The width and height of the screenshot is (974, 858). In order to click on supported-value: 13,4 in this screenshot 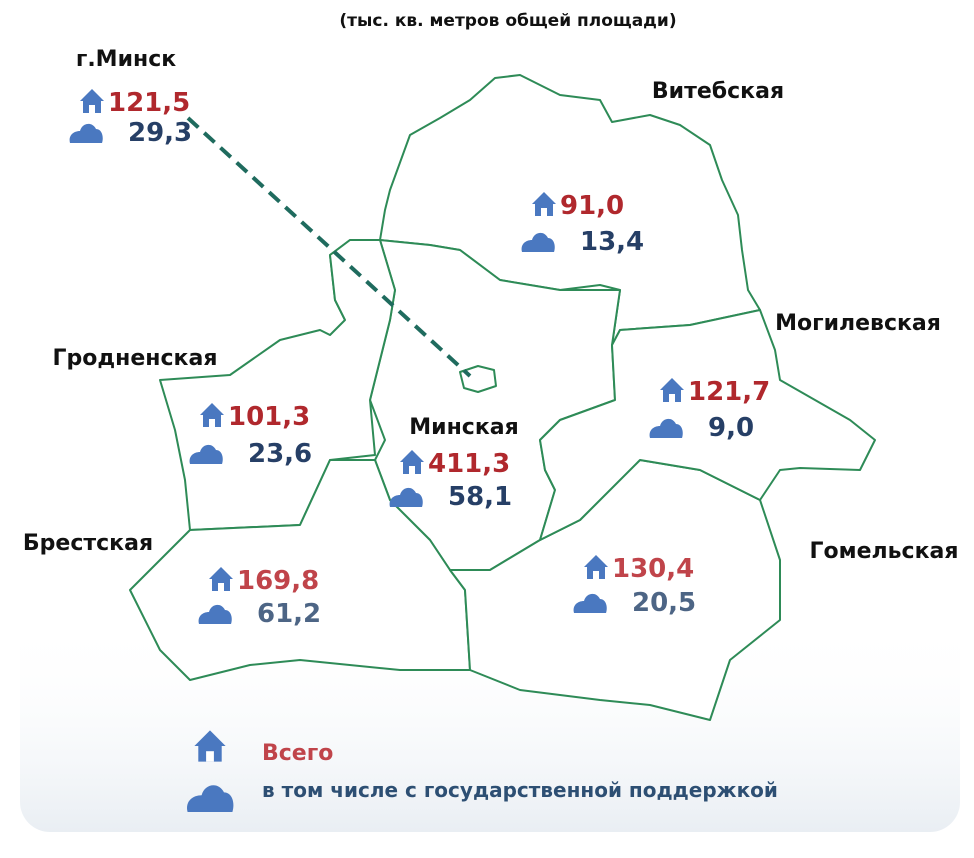, I will do `click(612, 242)`.